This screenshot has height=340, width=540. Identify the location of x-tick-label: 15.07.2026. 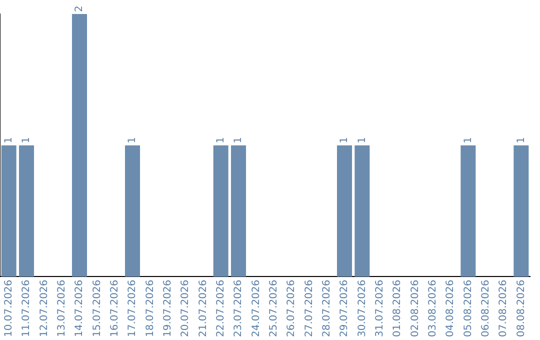
(97, 309).